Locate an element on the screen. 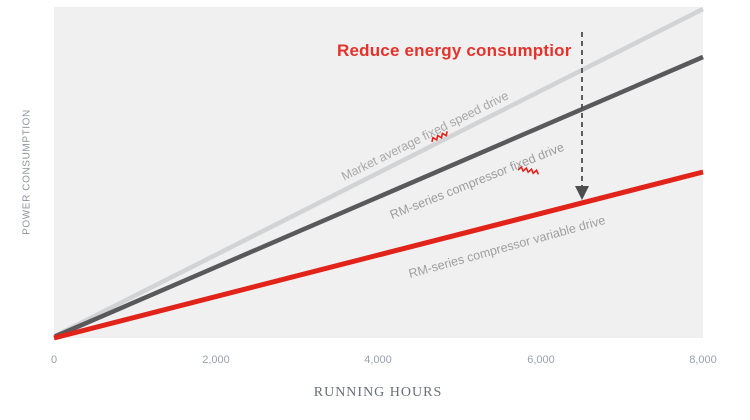 The width and height of the screenshot is (750, 420). x-tick-0: 0 is located at coordinates (54, 360).